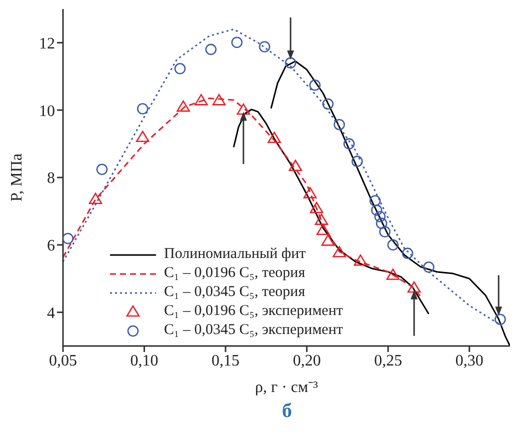  Describe the element at coordinates (287, 411) in the screenshot. I see `text: б` at that location.